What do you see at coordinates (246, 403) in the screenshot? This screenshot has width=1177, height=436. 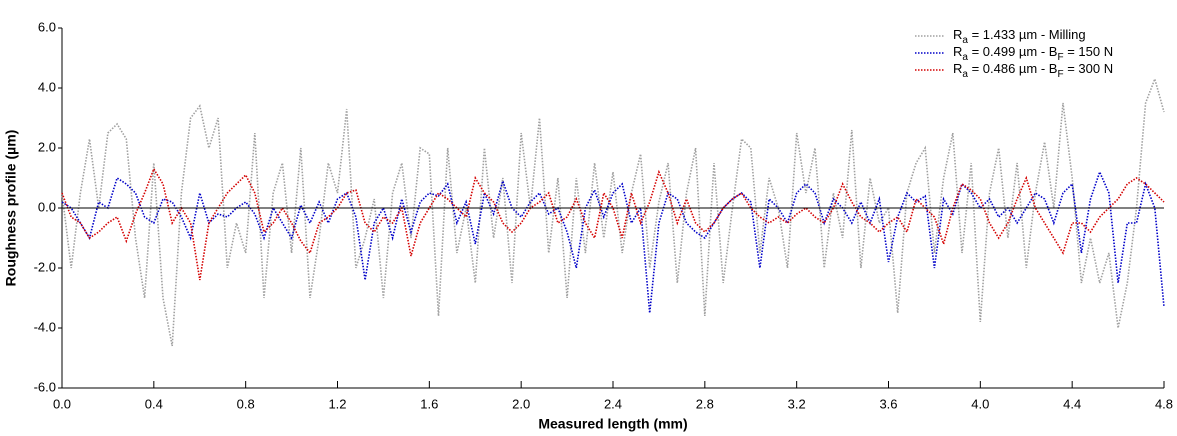 I see `x-tick-label: 0.8` at bounding box center [246, 403].